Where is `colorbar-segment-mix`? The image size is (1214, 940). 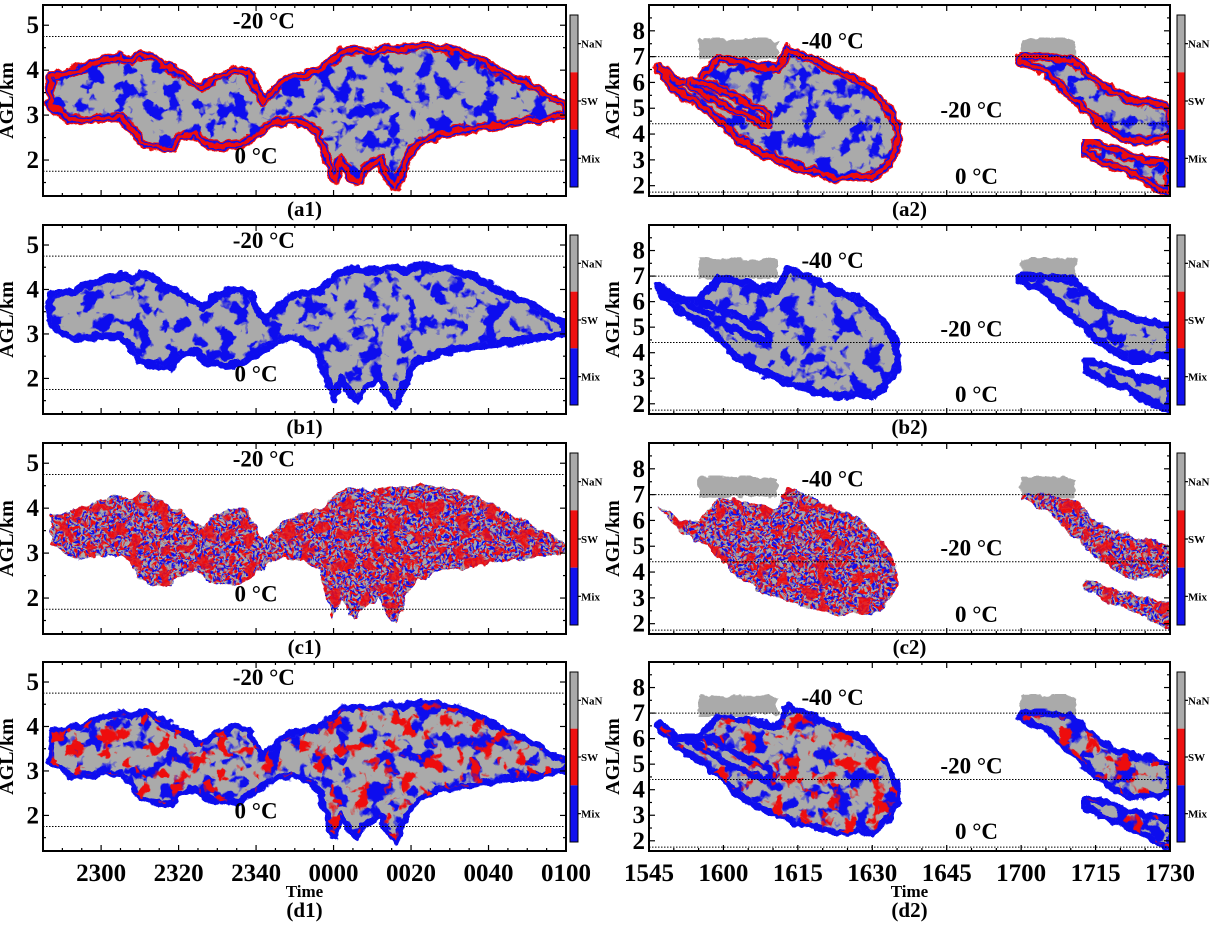
colorbar-segment-mix is located at coordinates (574, 596).